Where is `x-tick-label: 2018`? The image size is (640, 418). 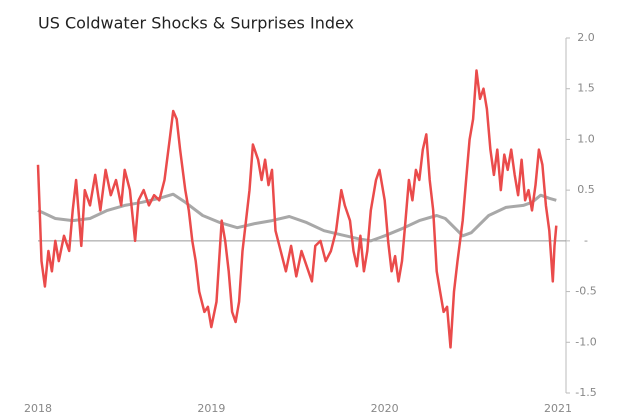 x-tick-label: 2018 is located at coordinates (38, 408).